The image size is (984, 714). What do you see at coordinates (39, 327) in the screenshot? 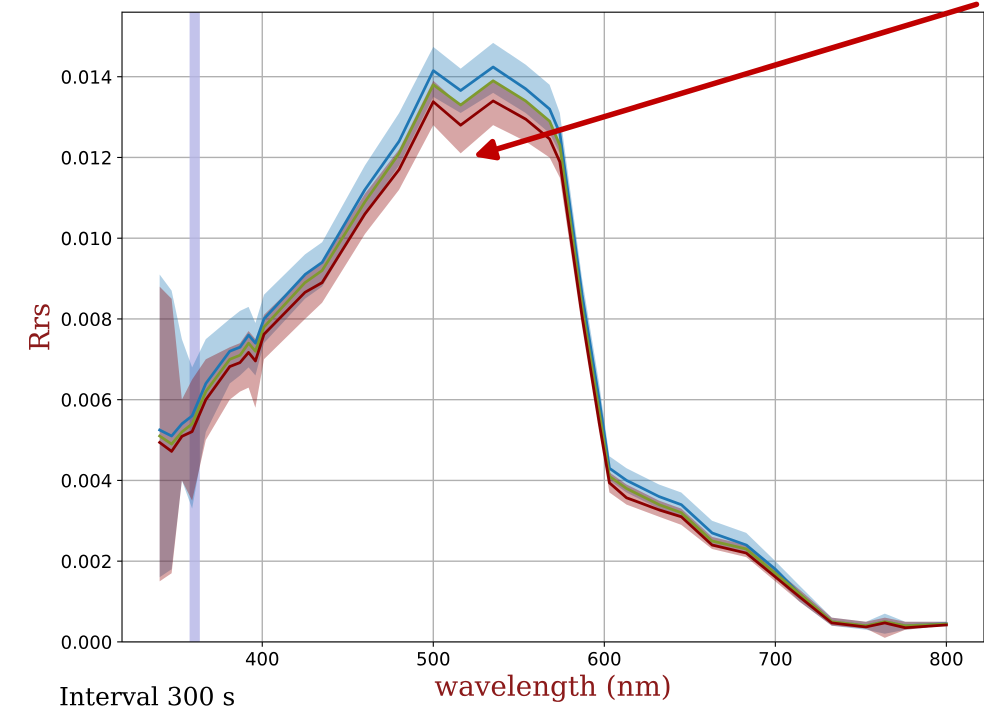
I see `y-axis-title: Rrs` at bounding box center [39, 327].